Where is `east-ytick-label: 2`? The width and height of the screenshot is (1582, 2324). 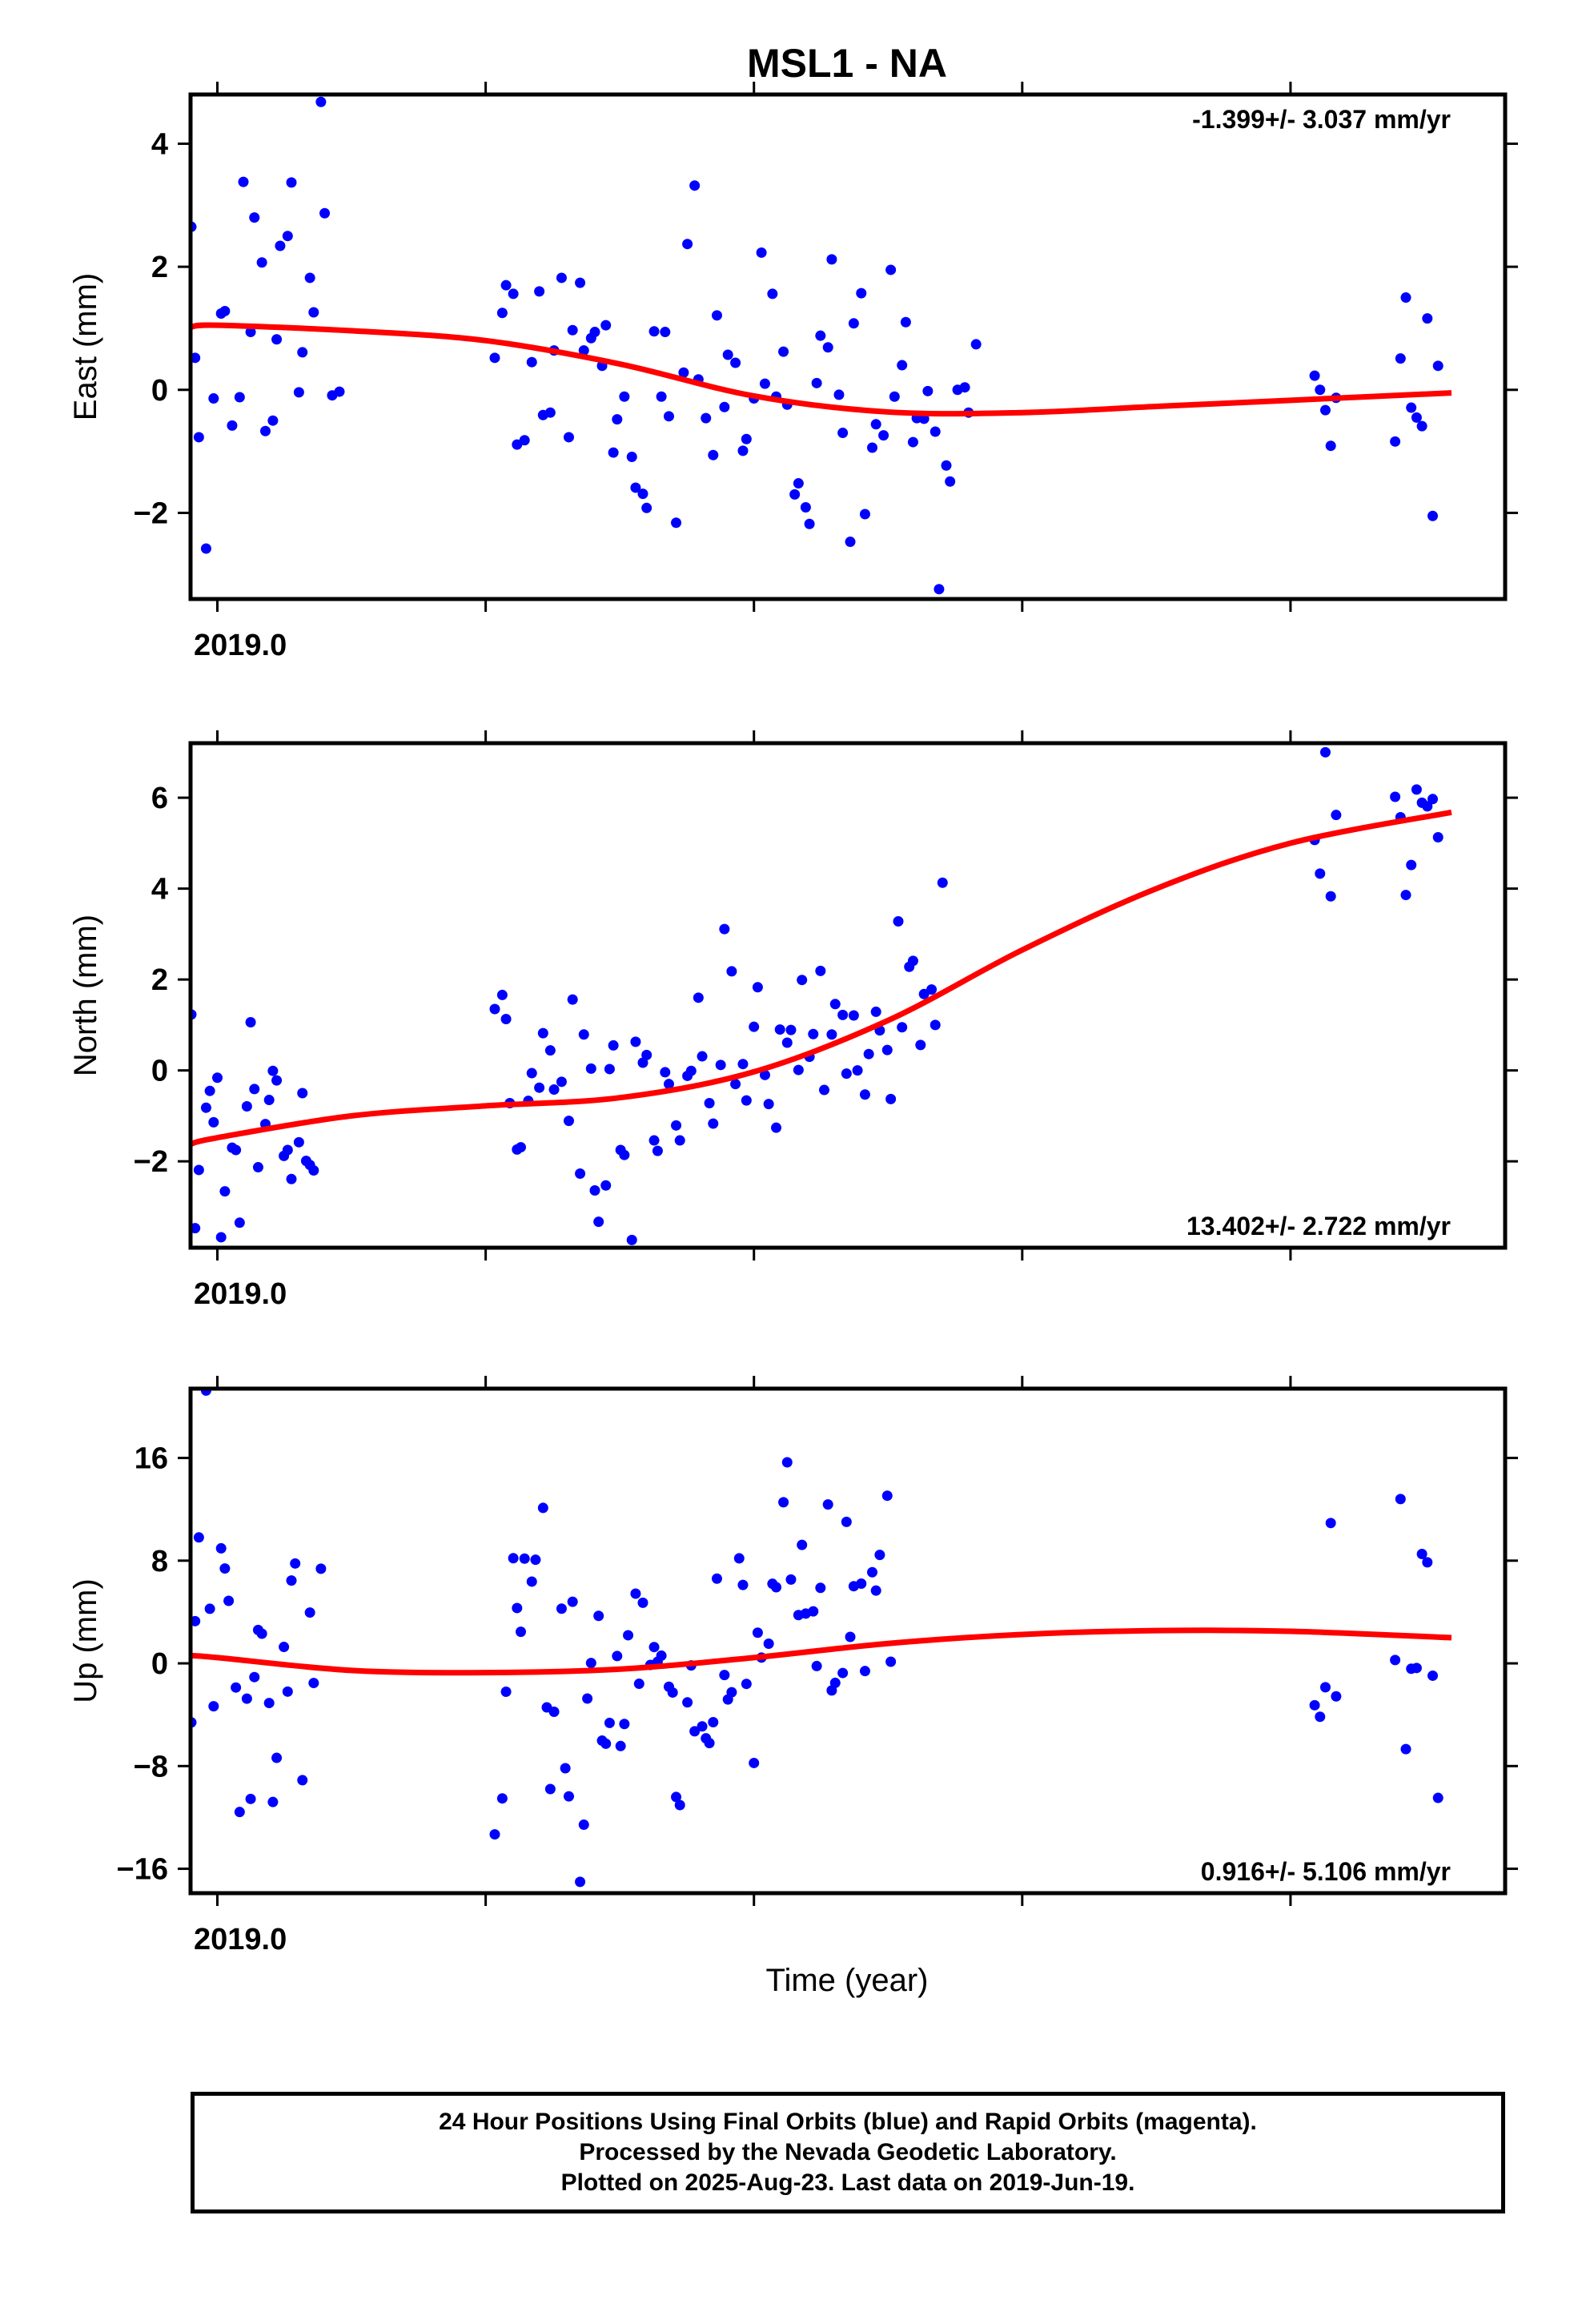
east-ytick-label: 2 is located at coordinates (159, 267).